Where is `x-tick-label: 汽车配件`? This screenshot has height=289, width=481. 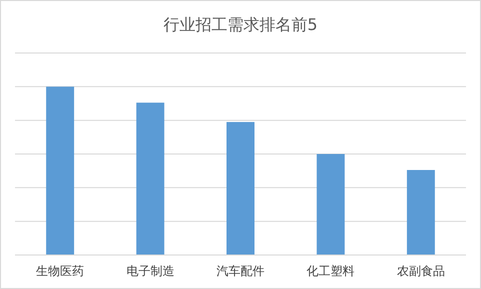 x-tick-label: 汽车配件 is located at coordinates (240, 271).